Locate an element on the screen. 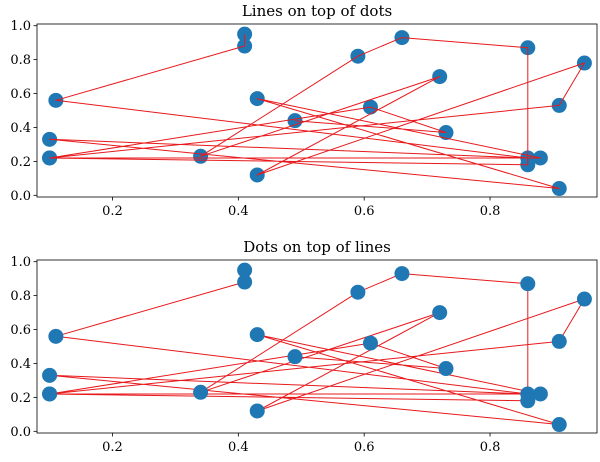  subplot-title: Dots on top of lines is located at coordinates (317, 247).